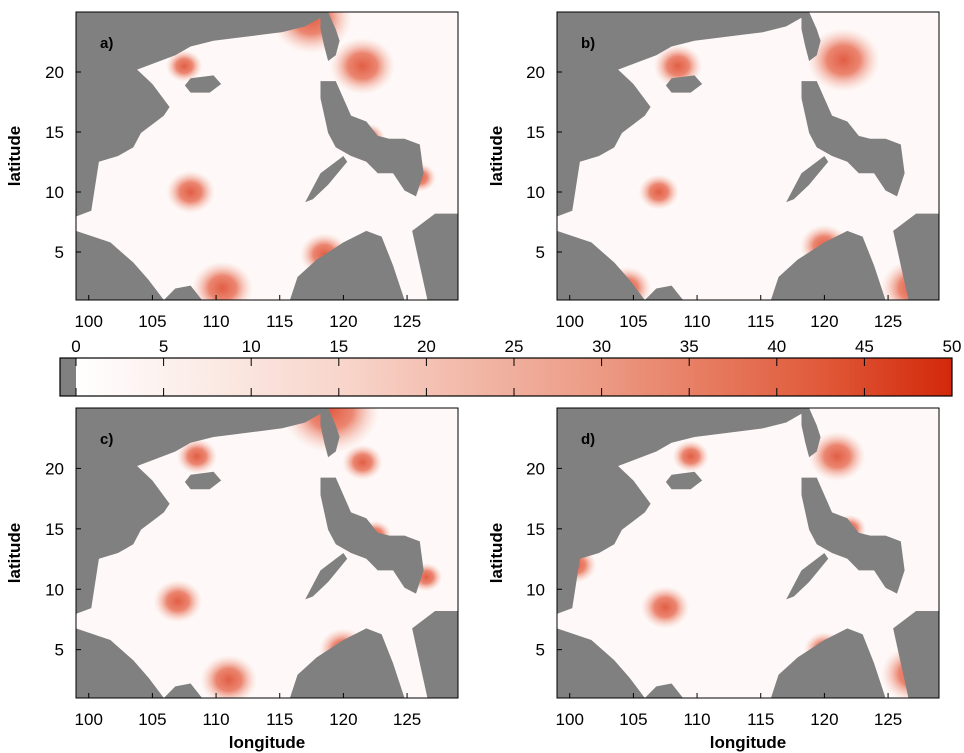  I want to click on colorbar-tick-label: 35, so click(689, 346).